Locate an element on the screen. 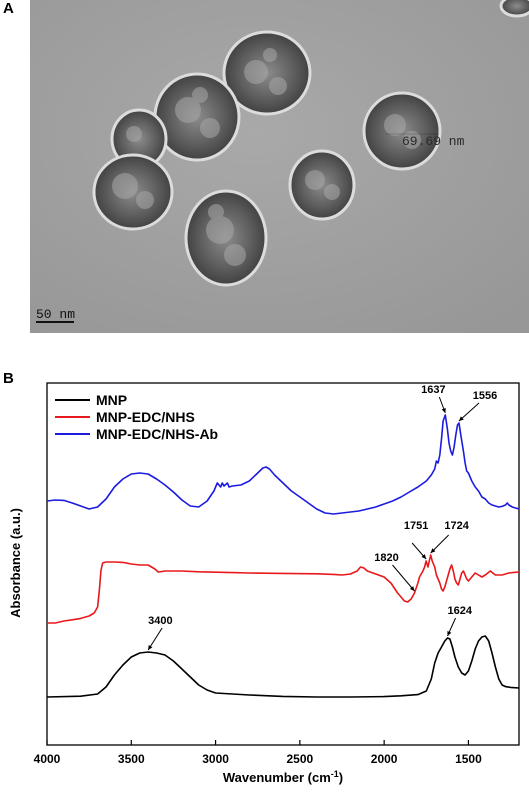  annotation-label: 1820 is located at coordinates (386, 558).